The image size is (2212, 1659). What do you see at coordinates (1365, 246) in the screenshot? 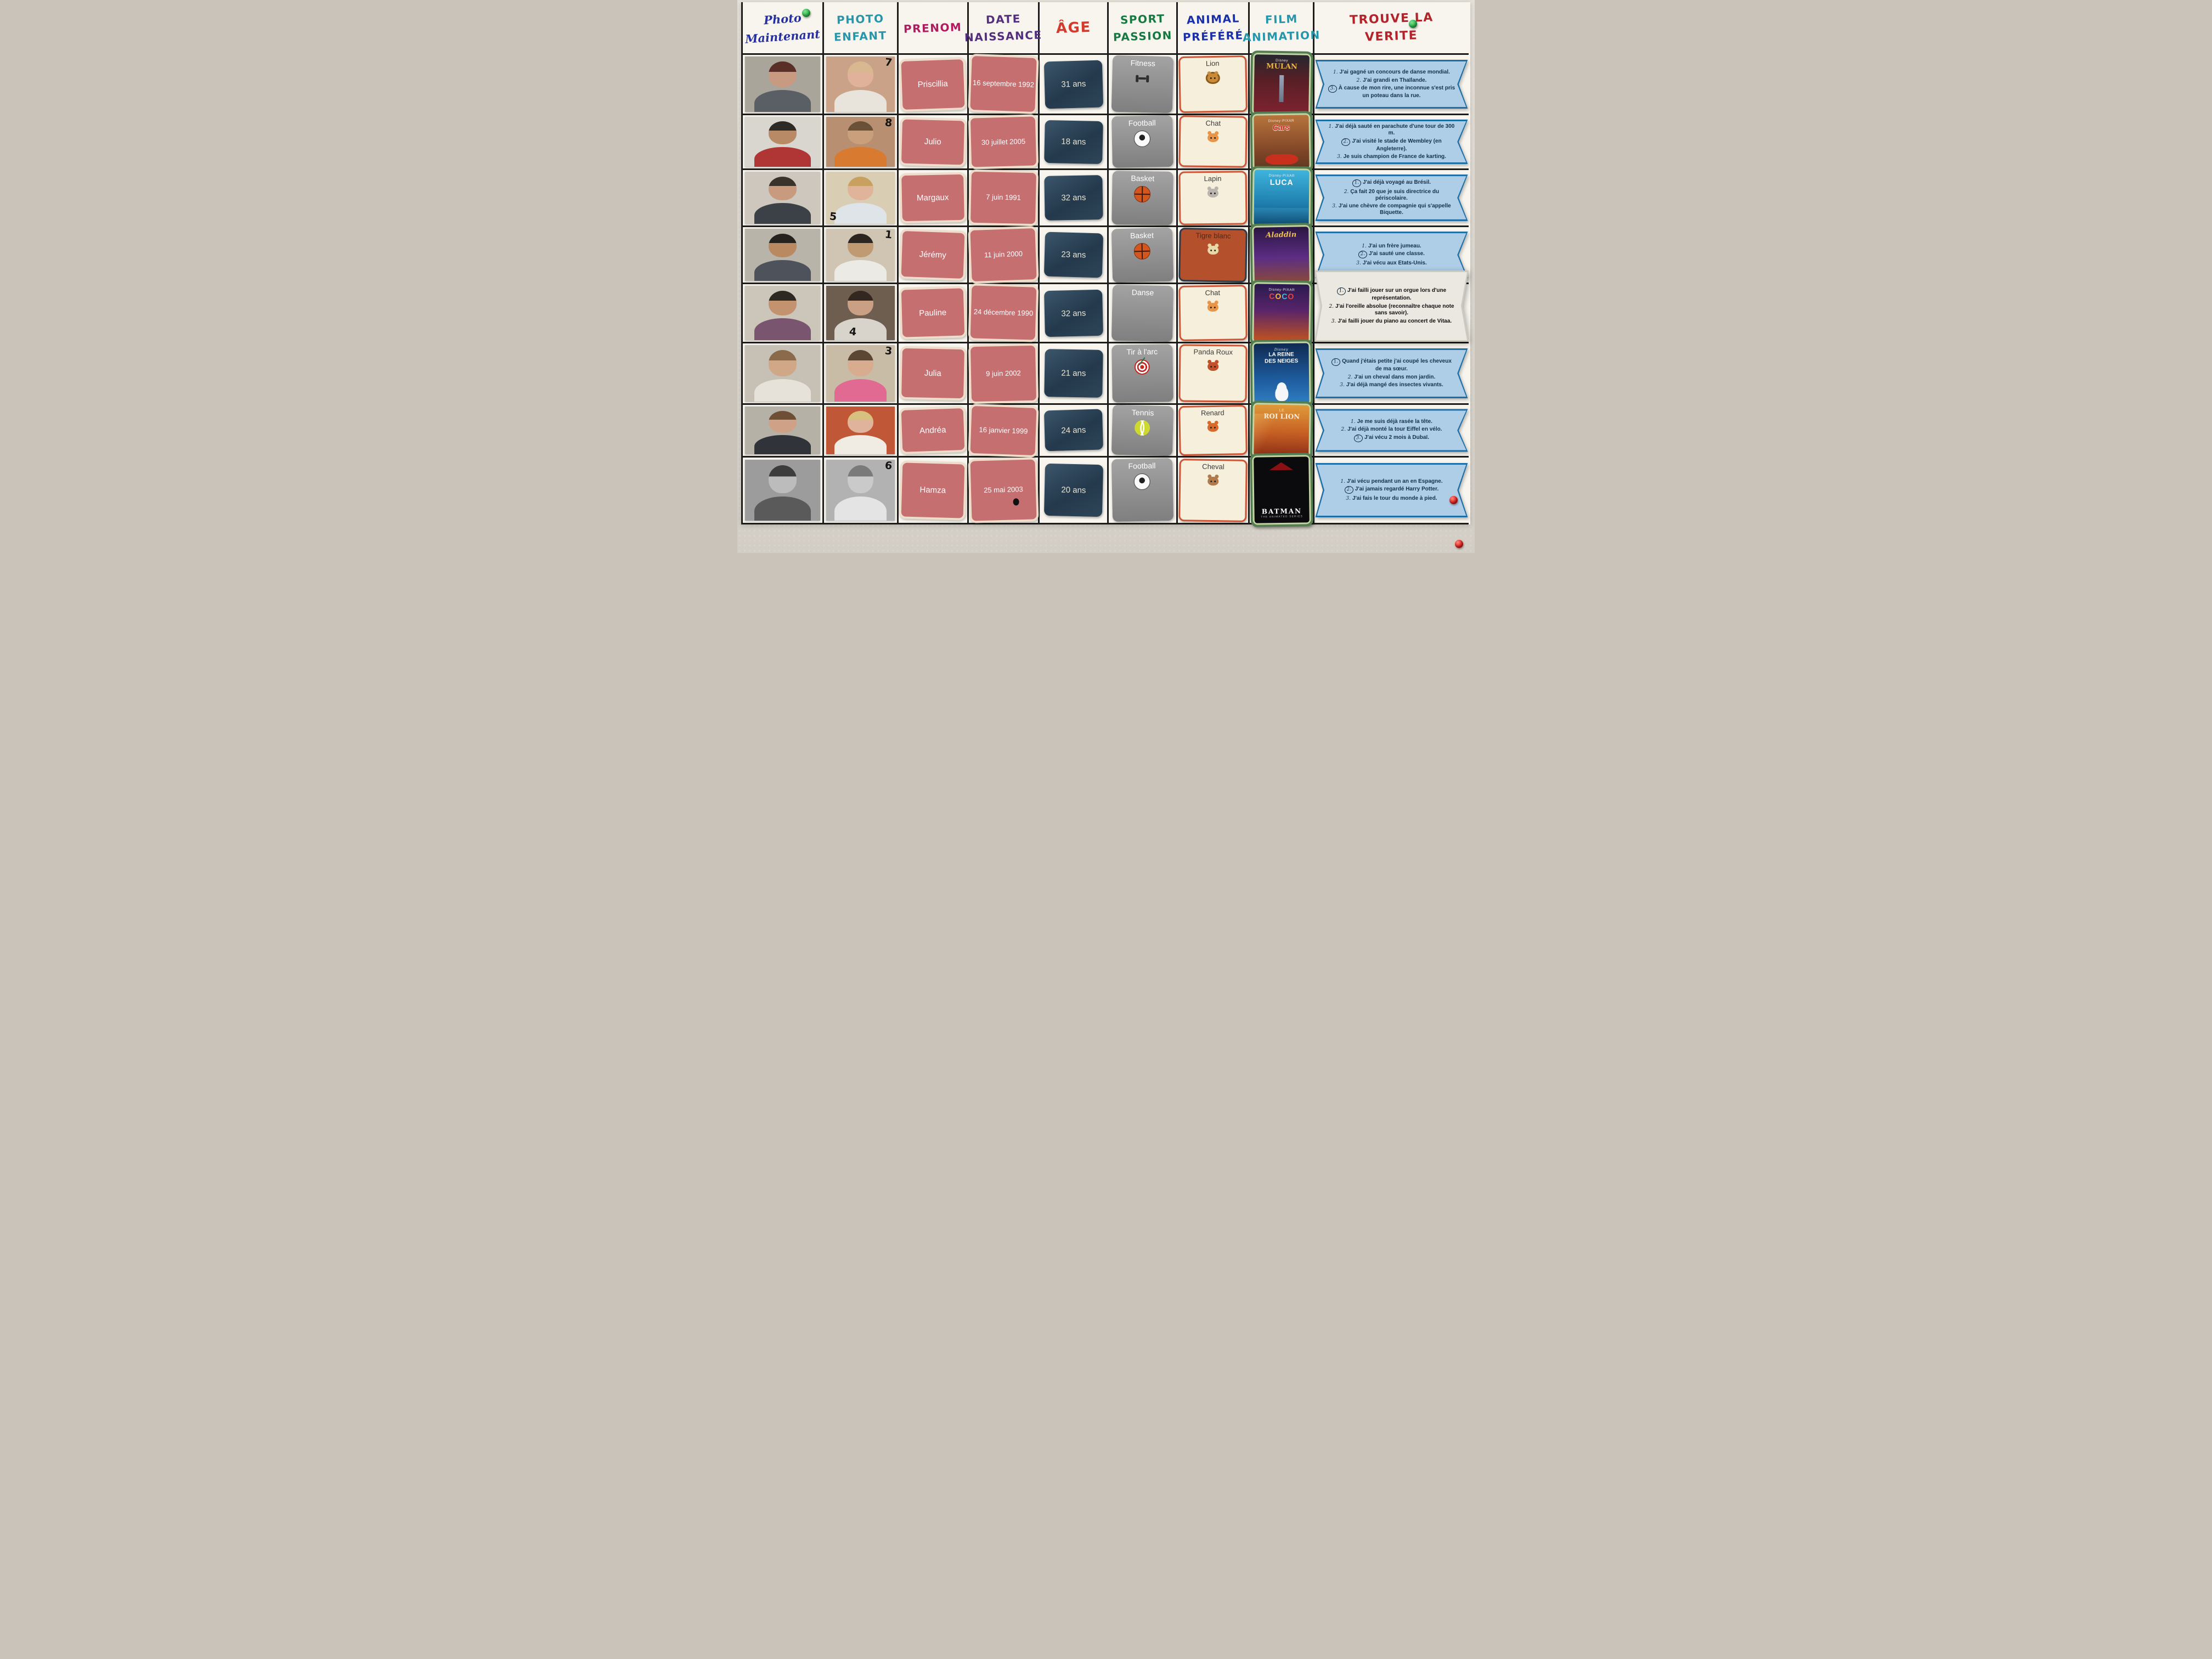
I see `statement-number: 1.` at bounding box center [1365, 246].